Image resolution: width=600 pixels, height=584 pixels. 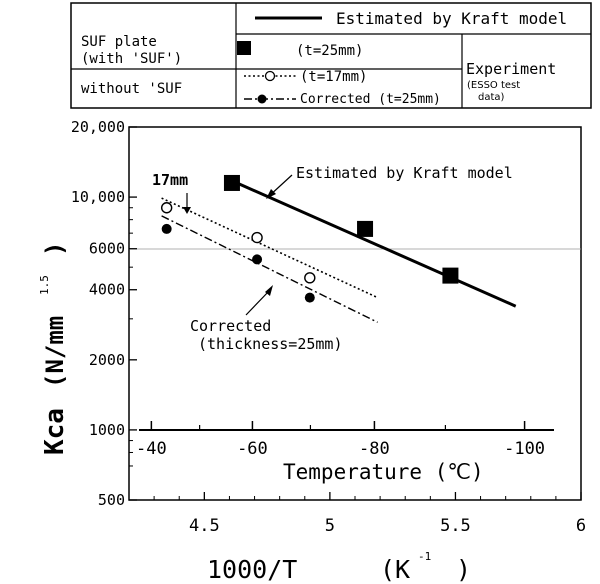 I want to click on legend-suf-25-label: (t=25mm), so click(x=329, y=51).